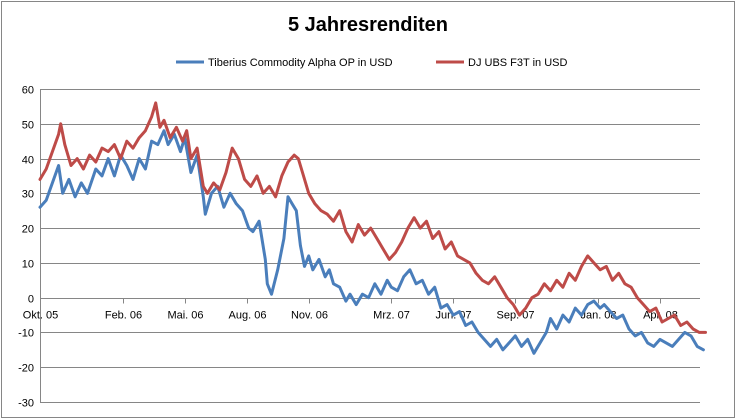  I want to click on x-tick-label: Feb. 06, so click(123, 316).